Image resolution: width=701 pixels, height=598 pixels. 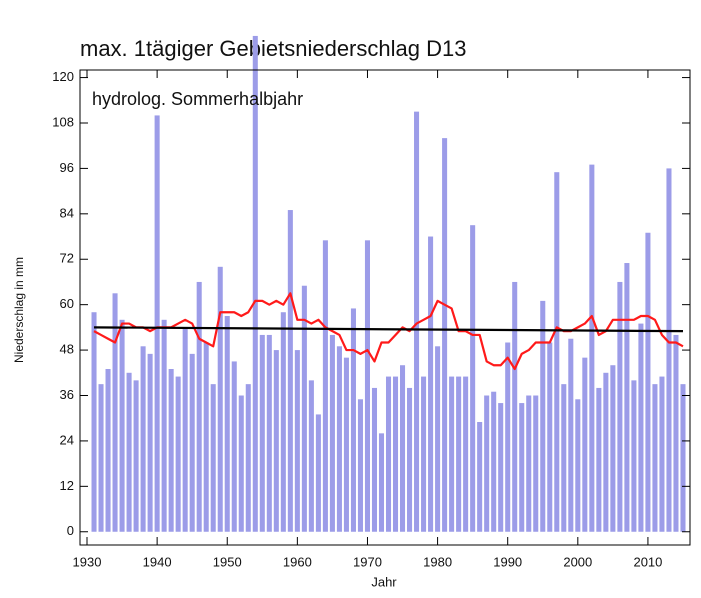 What do you see at coordinates (384, 581) in the screenshot?
I see `x-axis-label: Jahr` at bounding box center [384, 581].